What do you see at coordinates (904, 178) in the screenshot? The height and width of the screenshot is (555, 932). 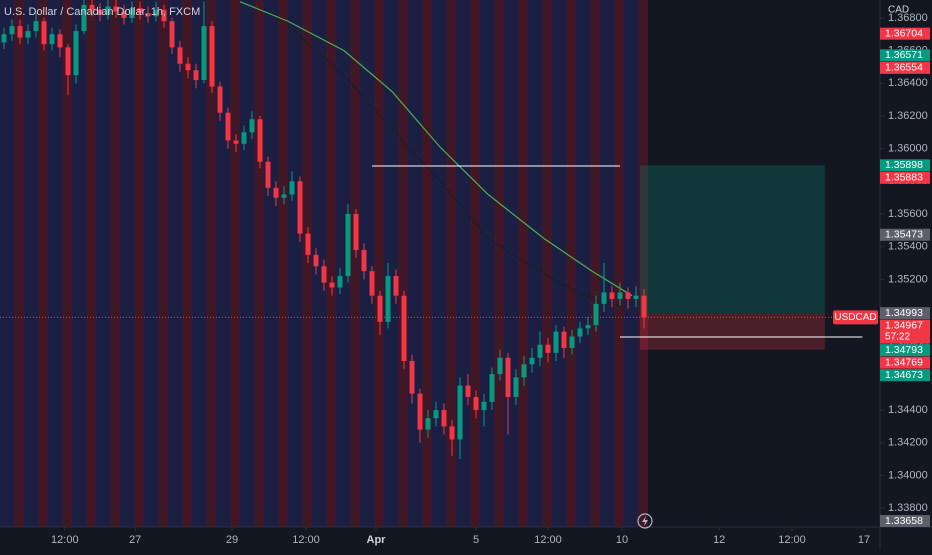 I see `price-tag-label: 1.35883` at bounding box center [904, 178].